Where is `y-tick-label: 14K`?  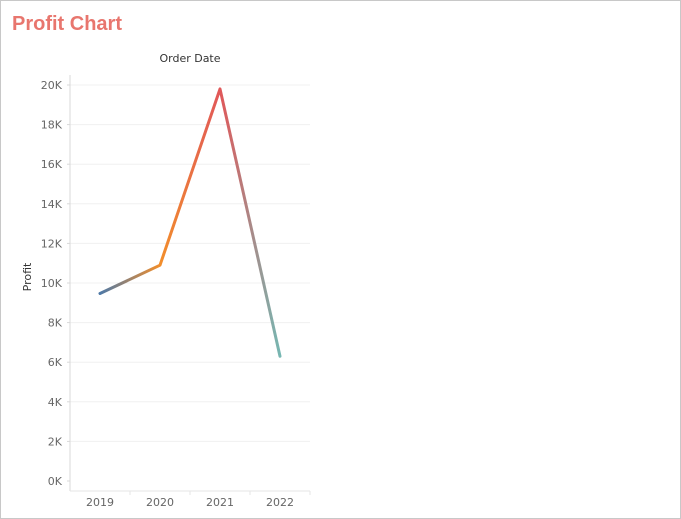 y-tick-label: 14K is located at coordinates (52, 204).